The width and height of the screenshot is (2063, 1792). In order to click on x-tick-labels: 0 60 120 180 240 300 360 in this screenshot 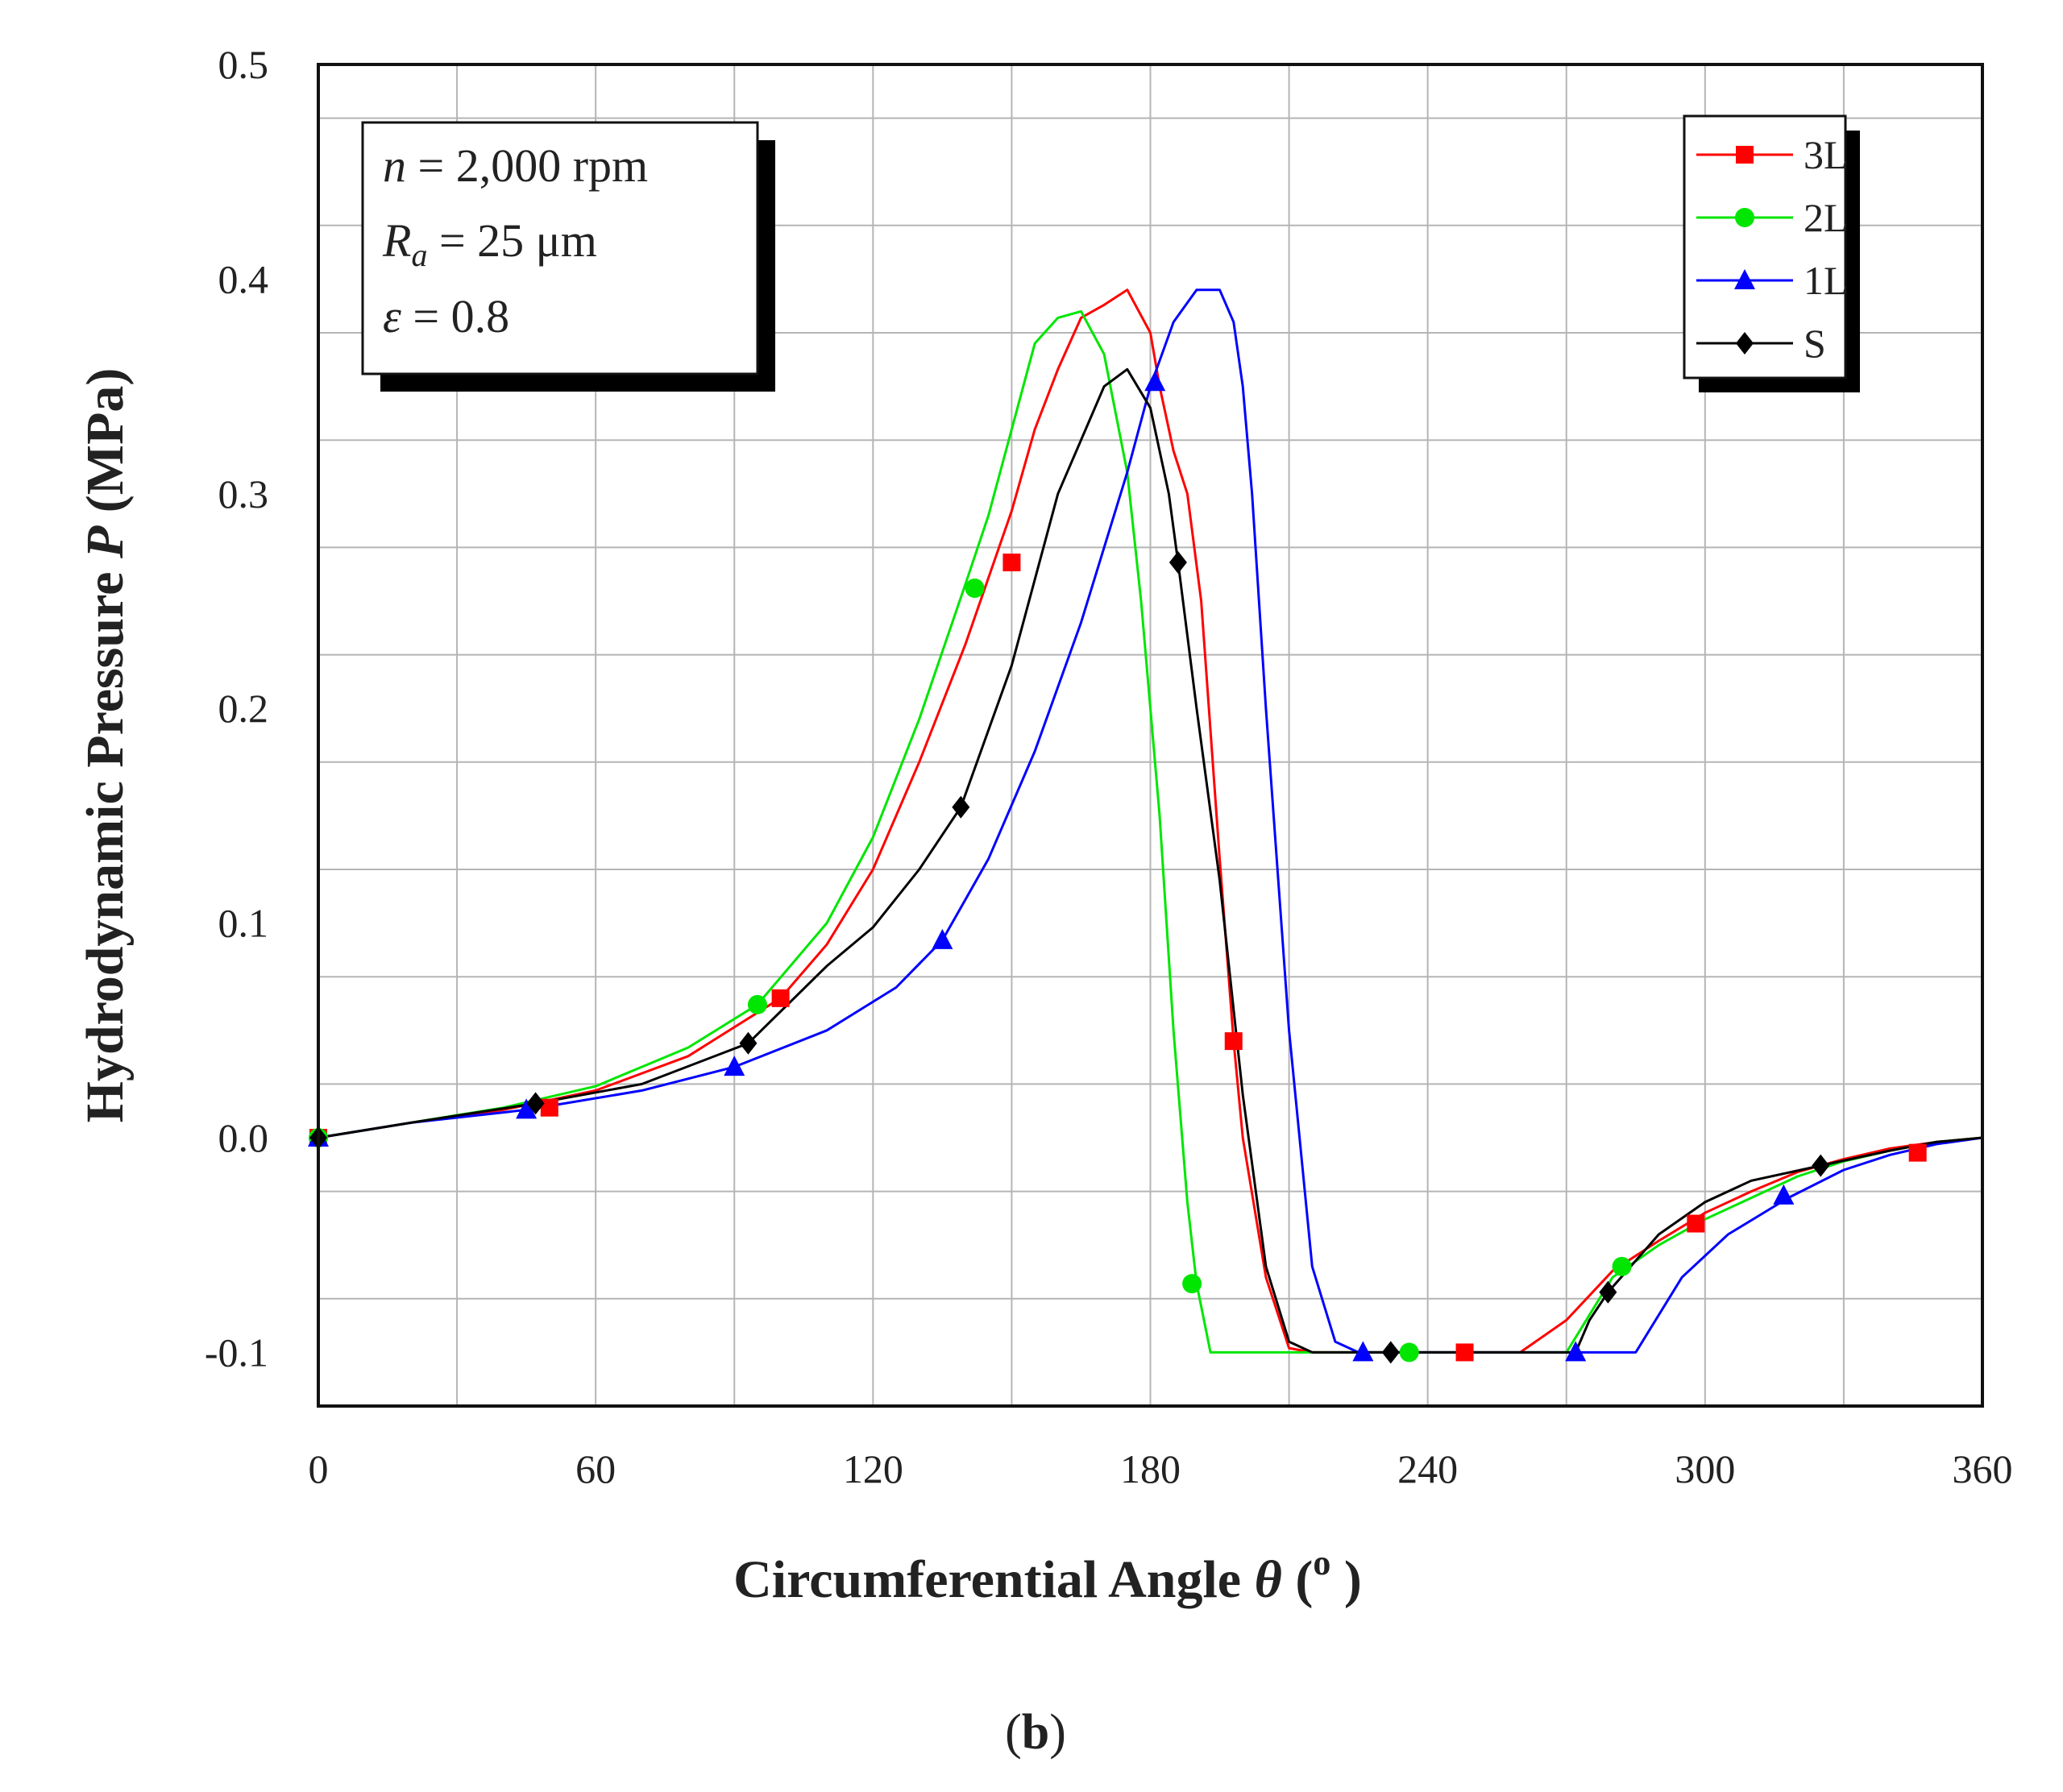, I will do `click(1161, 1468)`.